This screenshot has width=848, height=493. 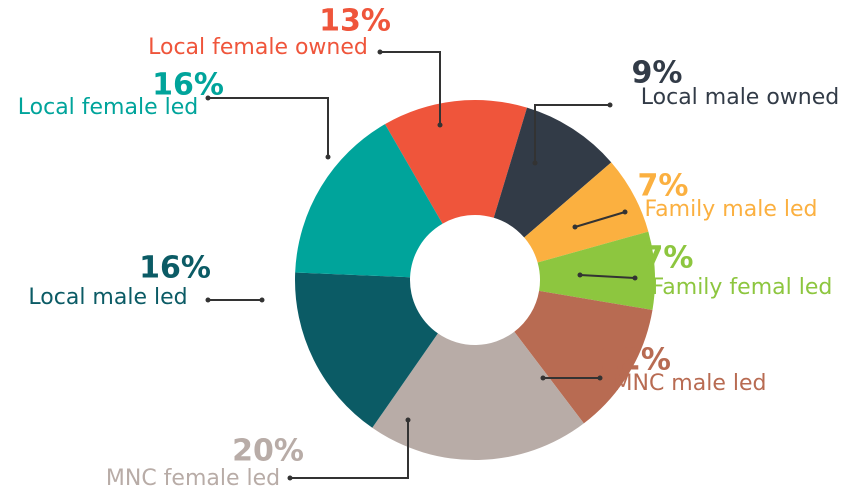 What do you see at coordinates (268, 451) in the screenshot?
I see `percent-label: 20%` at bounding box center [268, 451].